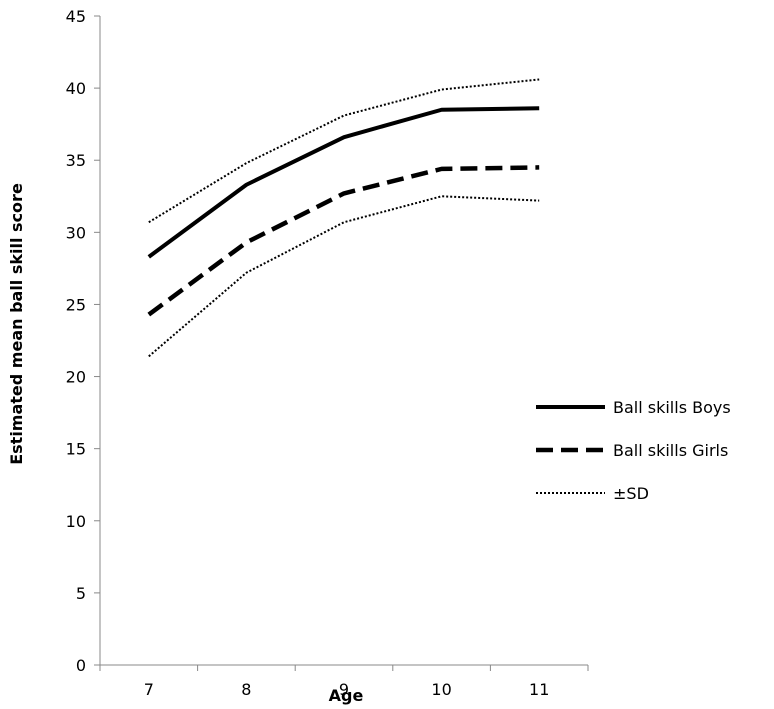 Image resolution: width=774 pixels, height=709 pixels. I want to click on x-tick-label: 10, so click(441, 689).